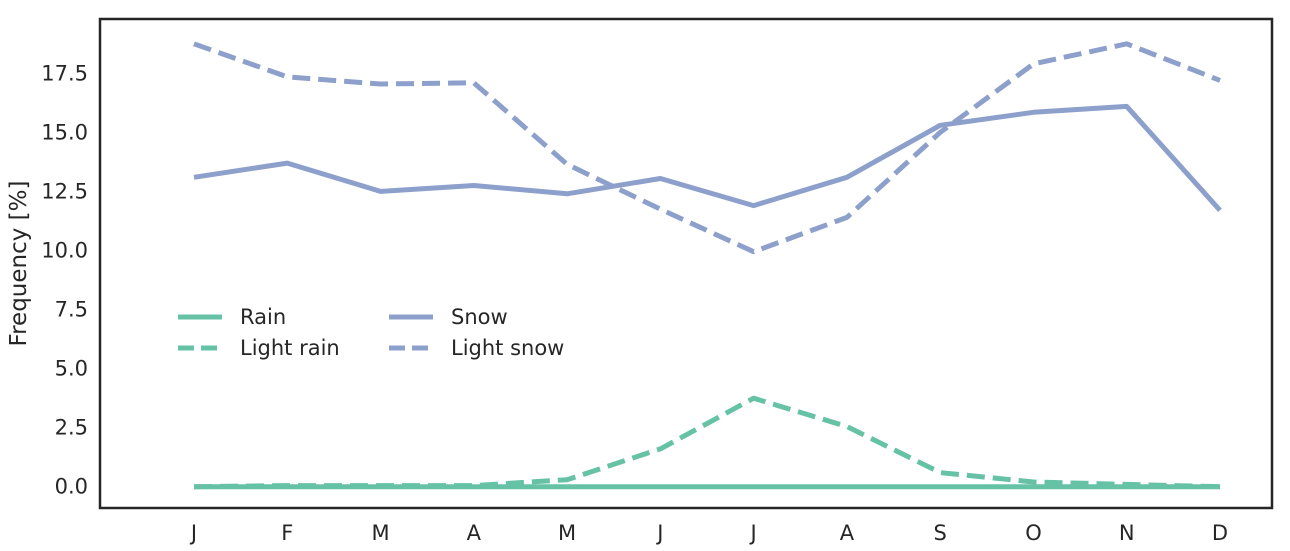  I want to click on y-tick-label: 0.0, so click(71, 487).